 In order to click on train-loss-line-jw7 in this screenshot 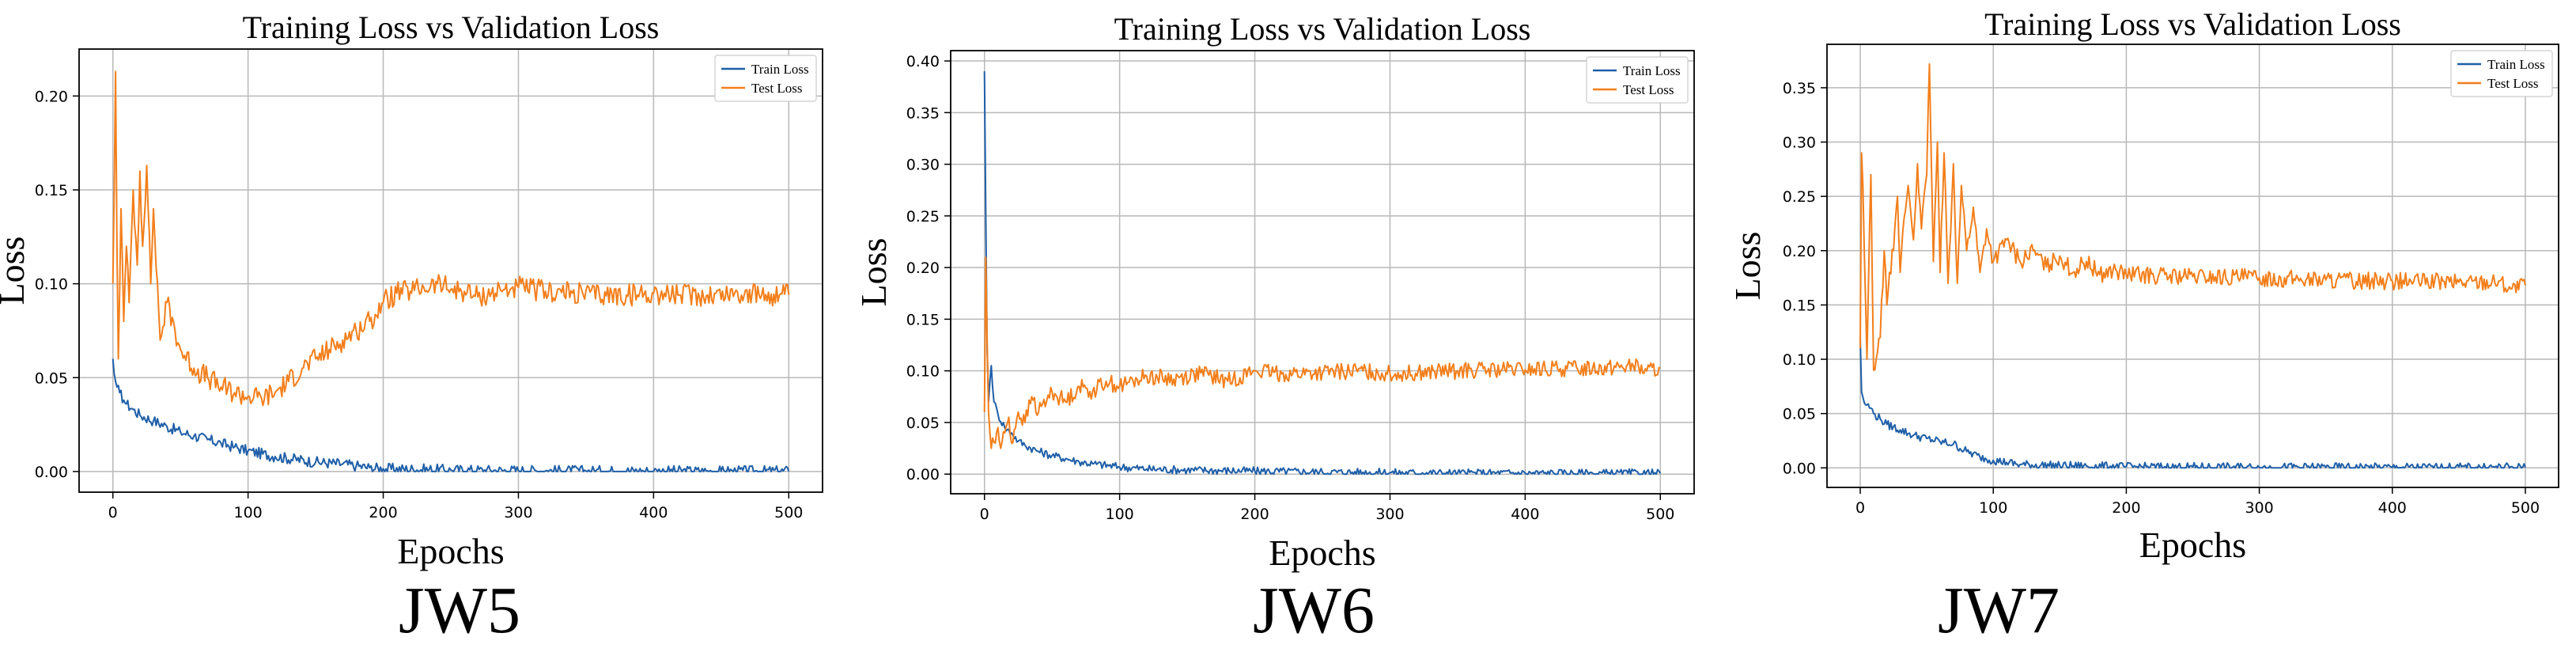, I will do `click(2192, 403)`.